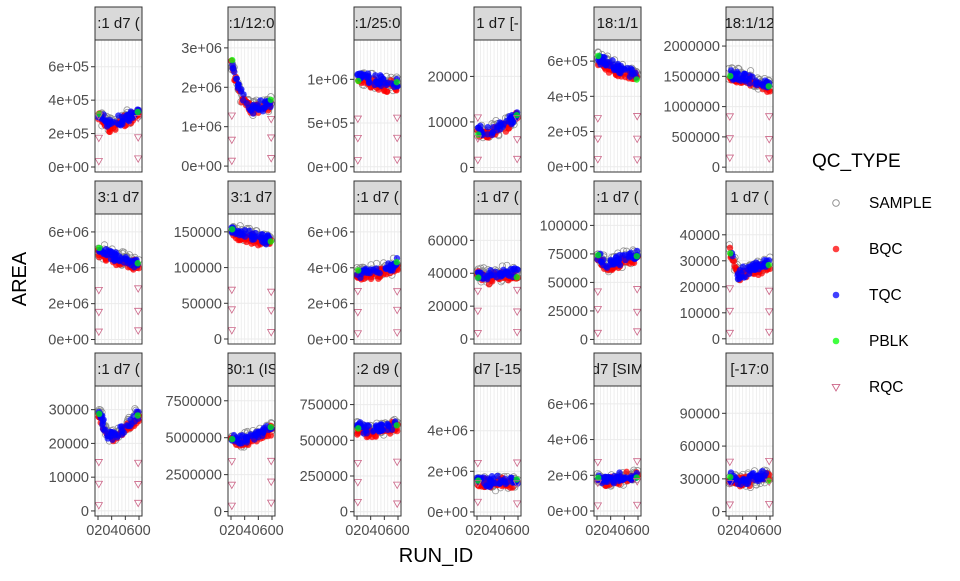  What do you see at coordinates (749, 369) in the screenshot?
I see `facet-strip-label: [-17:0` at bounding box center [749, 369].